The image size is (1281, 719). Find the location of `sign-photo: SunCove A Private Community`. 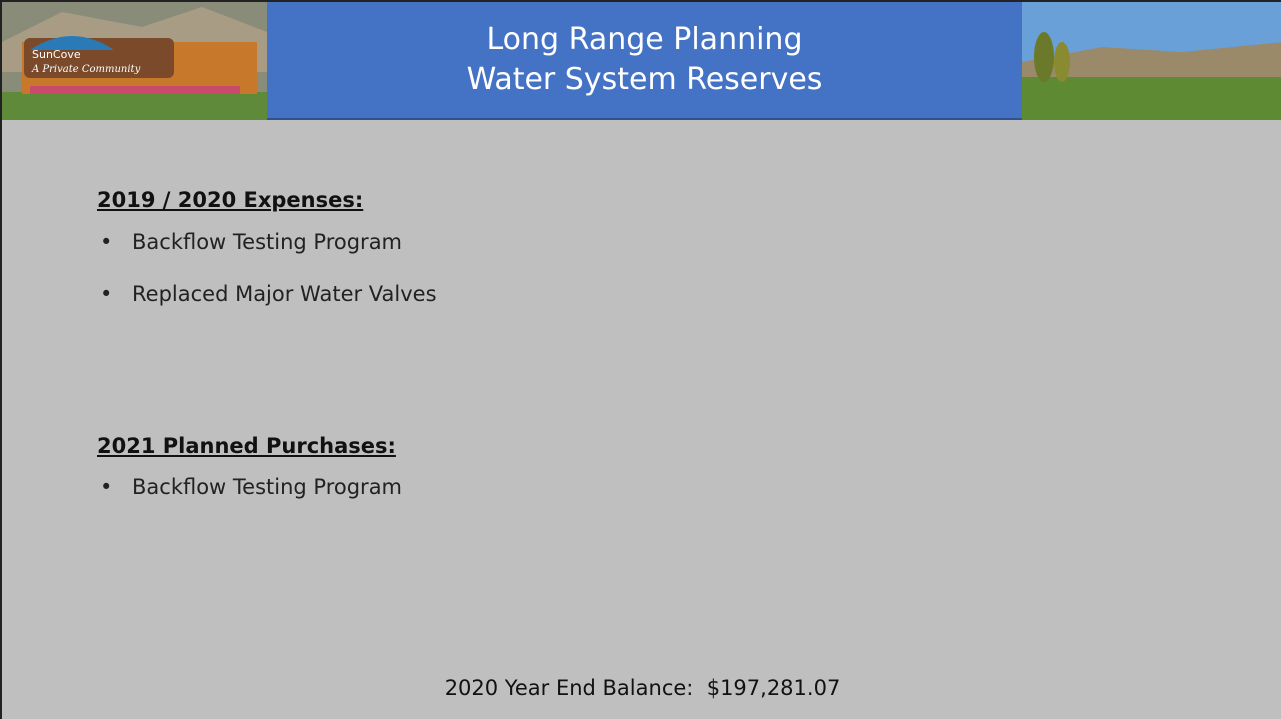

sign-photo: SunCove A Private Community is located at coordinates (134, 61).